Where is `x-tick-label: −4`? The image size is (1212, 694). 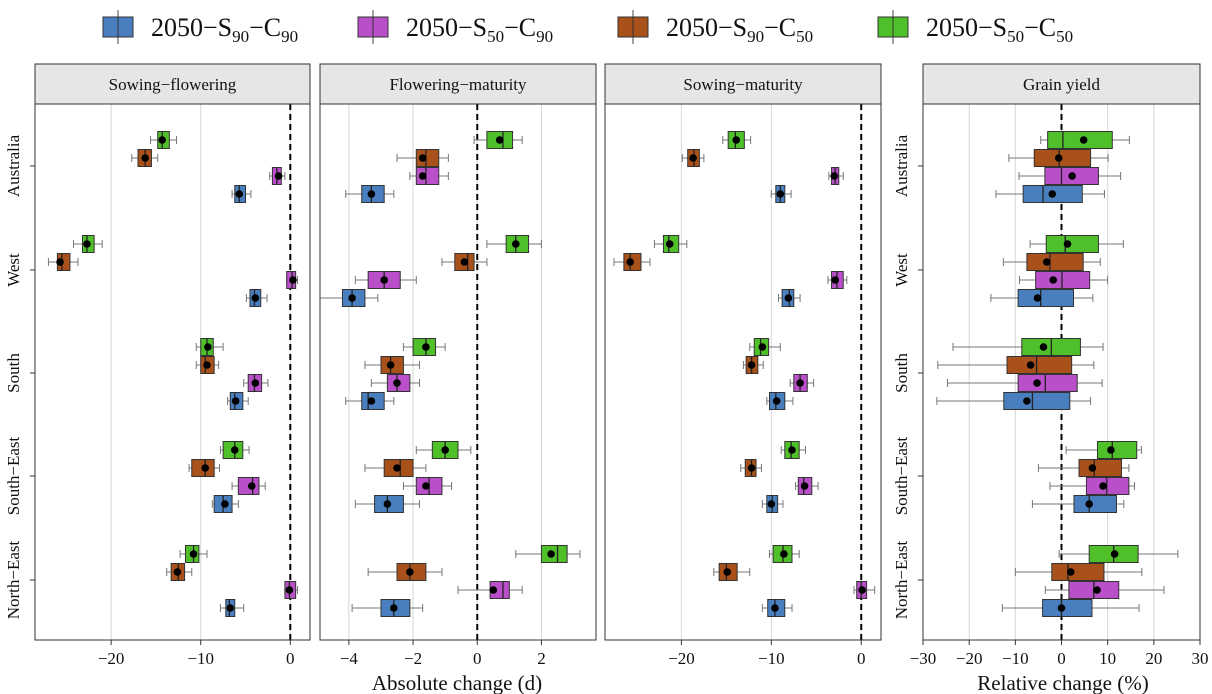
x-tick-label: −4 is located at coordinates (349, 658).